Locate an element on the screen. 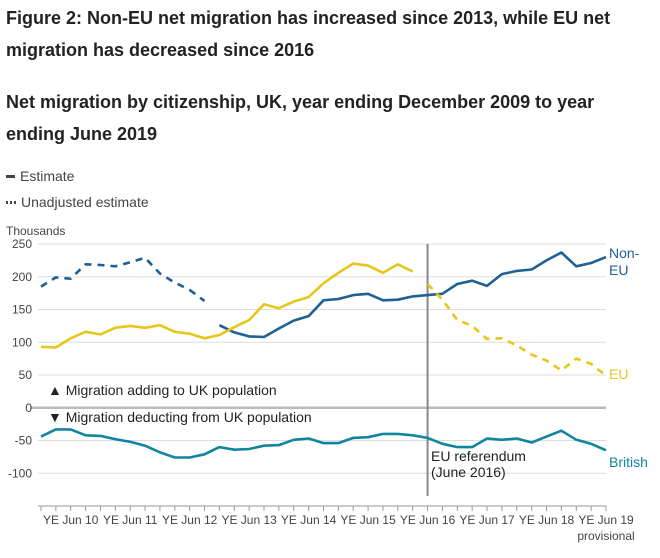 This screenshot has height=558, width=660. x-tick-label: YE Jun 11 is located at coordinates (130, 520).